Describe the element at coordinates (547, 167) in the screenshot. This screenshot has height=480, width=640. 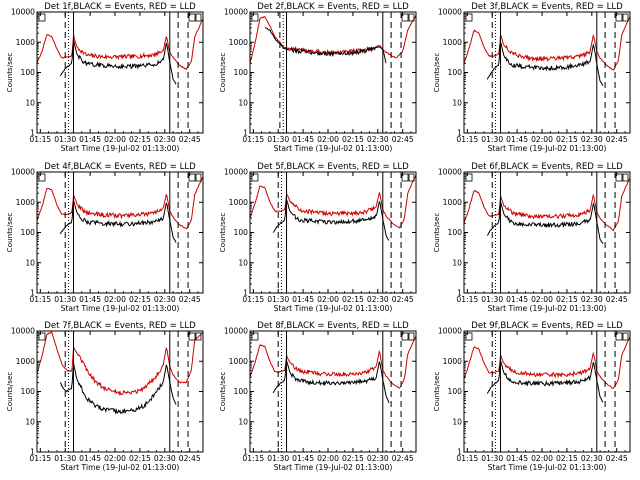
I see `panel-title: Det 6f,BLACK = Events, RED = LLD` at that location.